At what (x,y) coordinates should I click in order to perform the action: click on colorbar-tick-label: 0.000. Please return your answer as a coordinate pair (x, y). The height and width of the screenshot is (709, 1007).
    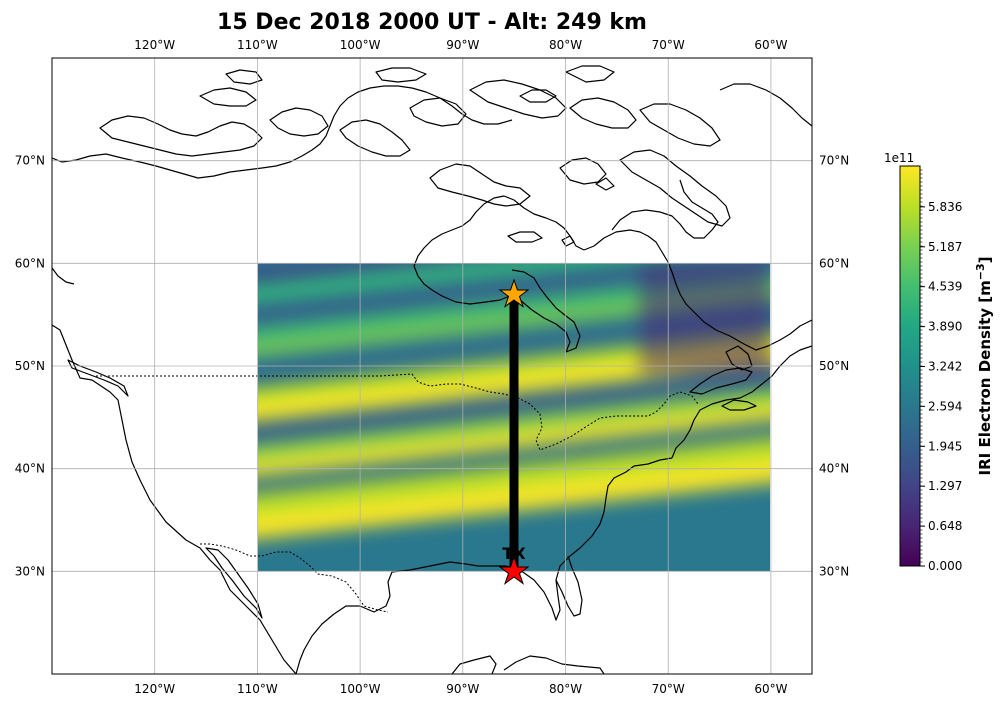
    Looking at the image, I should click on (945, 566).